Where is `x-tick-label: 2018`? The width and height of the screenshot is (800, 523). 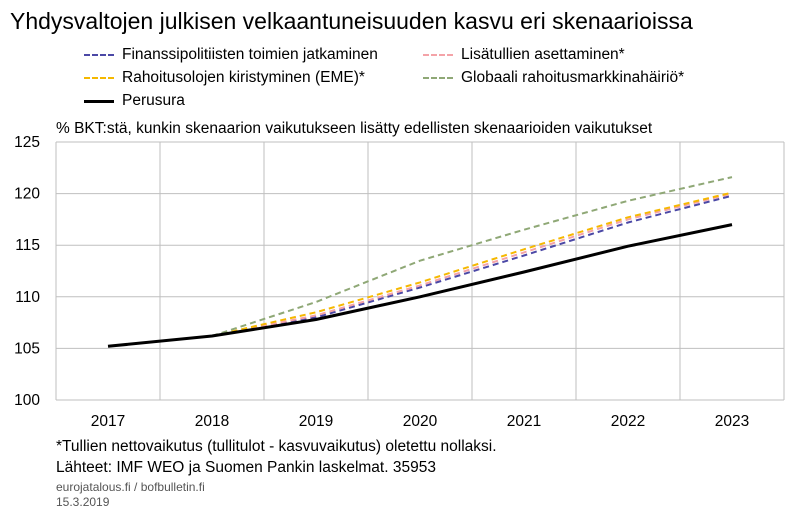
x-tick-label: 2018 is located at coordinates (212, 421).